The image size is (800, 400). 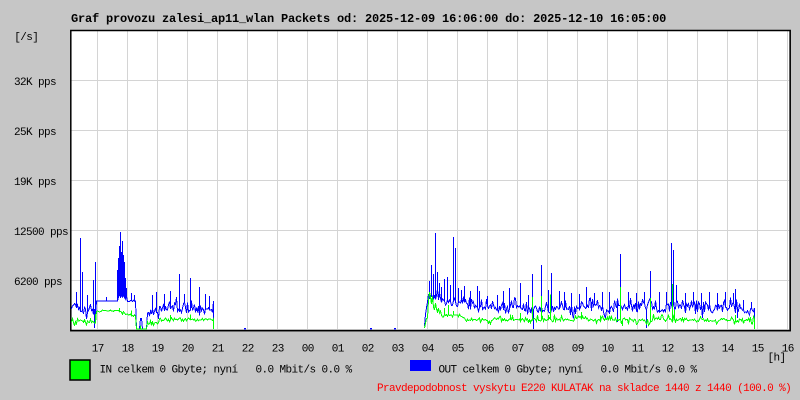 What do you see at coordinates (608, 349) in the screenshot?
I see `svg-text: 10` at bounding box center [608, 349].